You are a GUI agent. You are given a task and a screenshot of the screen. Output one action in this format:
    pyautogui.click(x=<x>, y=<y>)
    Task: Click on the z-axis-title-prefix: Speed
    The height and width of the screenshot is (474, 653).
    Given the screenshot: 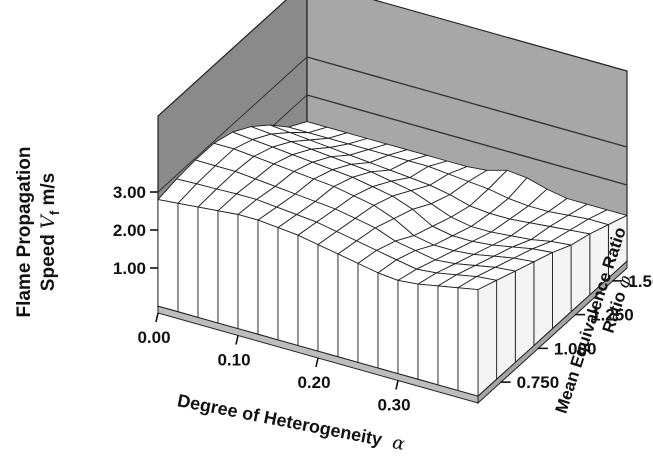 What is the action you would take?
    pyautogui.click(x=48, y=262)
    